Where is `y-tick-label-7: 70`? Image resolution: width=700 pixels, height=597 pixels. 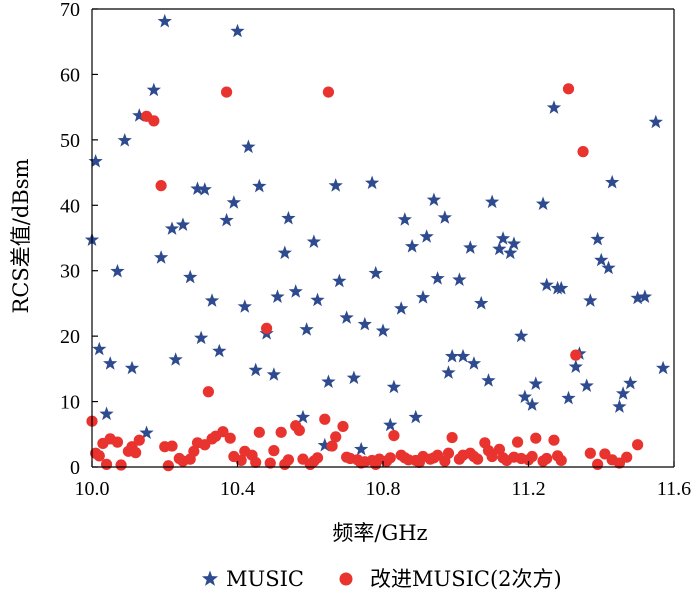 y-tick-label-7: 70 is located at coordinates (70, 10).